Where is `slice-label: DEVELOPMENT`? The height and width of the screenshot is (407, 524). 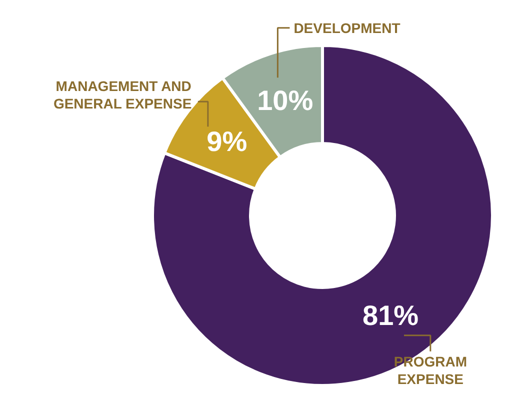
slice-label: DEVELOPMENT is located at coordinates (347, 28).